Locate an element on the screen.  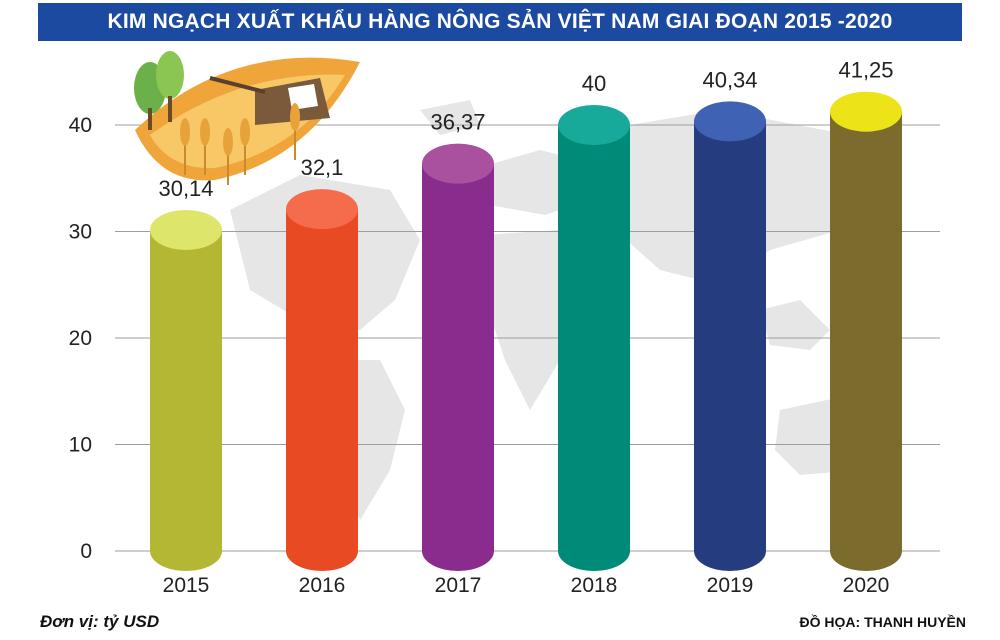
data-label: 41,25 is located at coordinates (865, 70).